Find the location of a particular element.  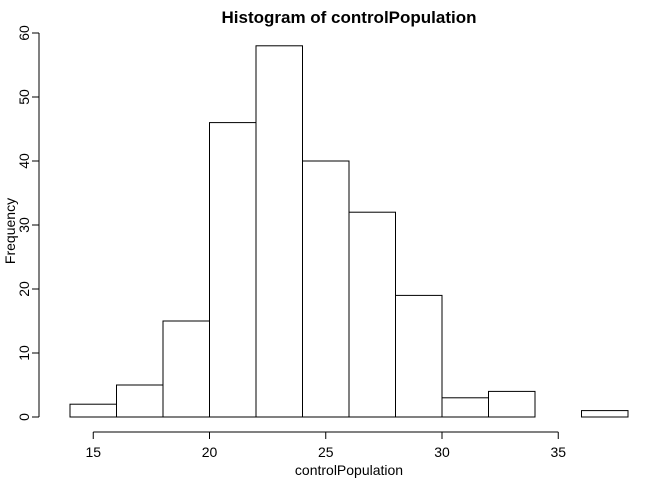

x-tick-label: 20 is located at coordinates (210, 452).